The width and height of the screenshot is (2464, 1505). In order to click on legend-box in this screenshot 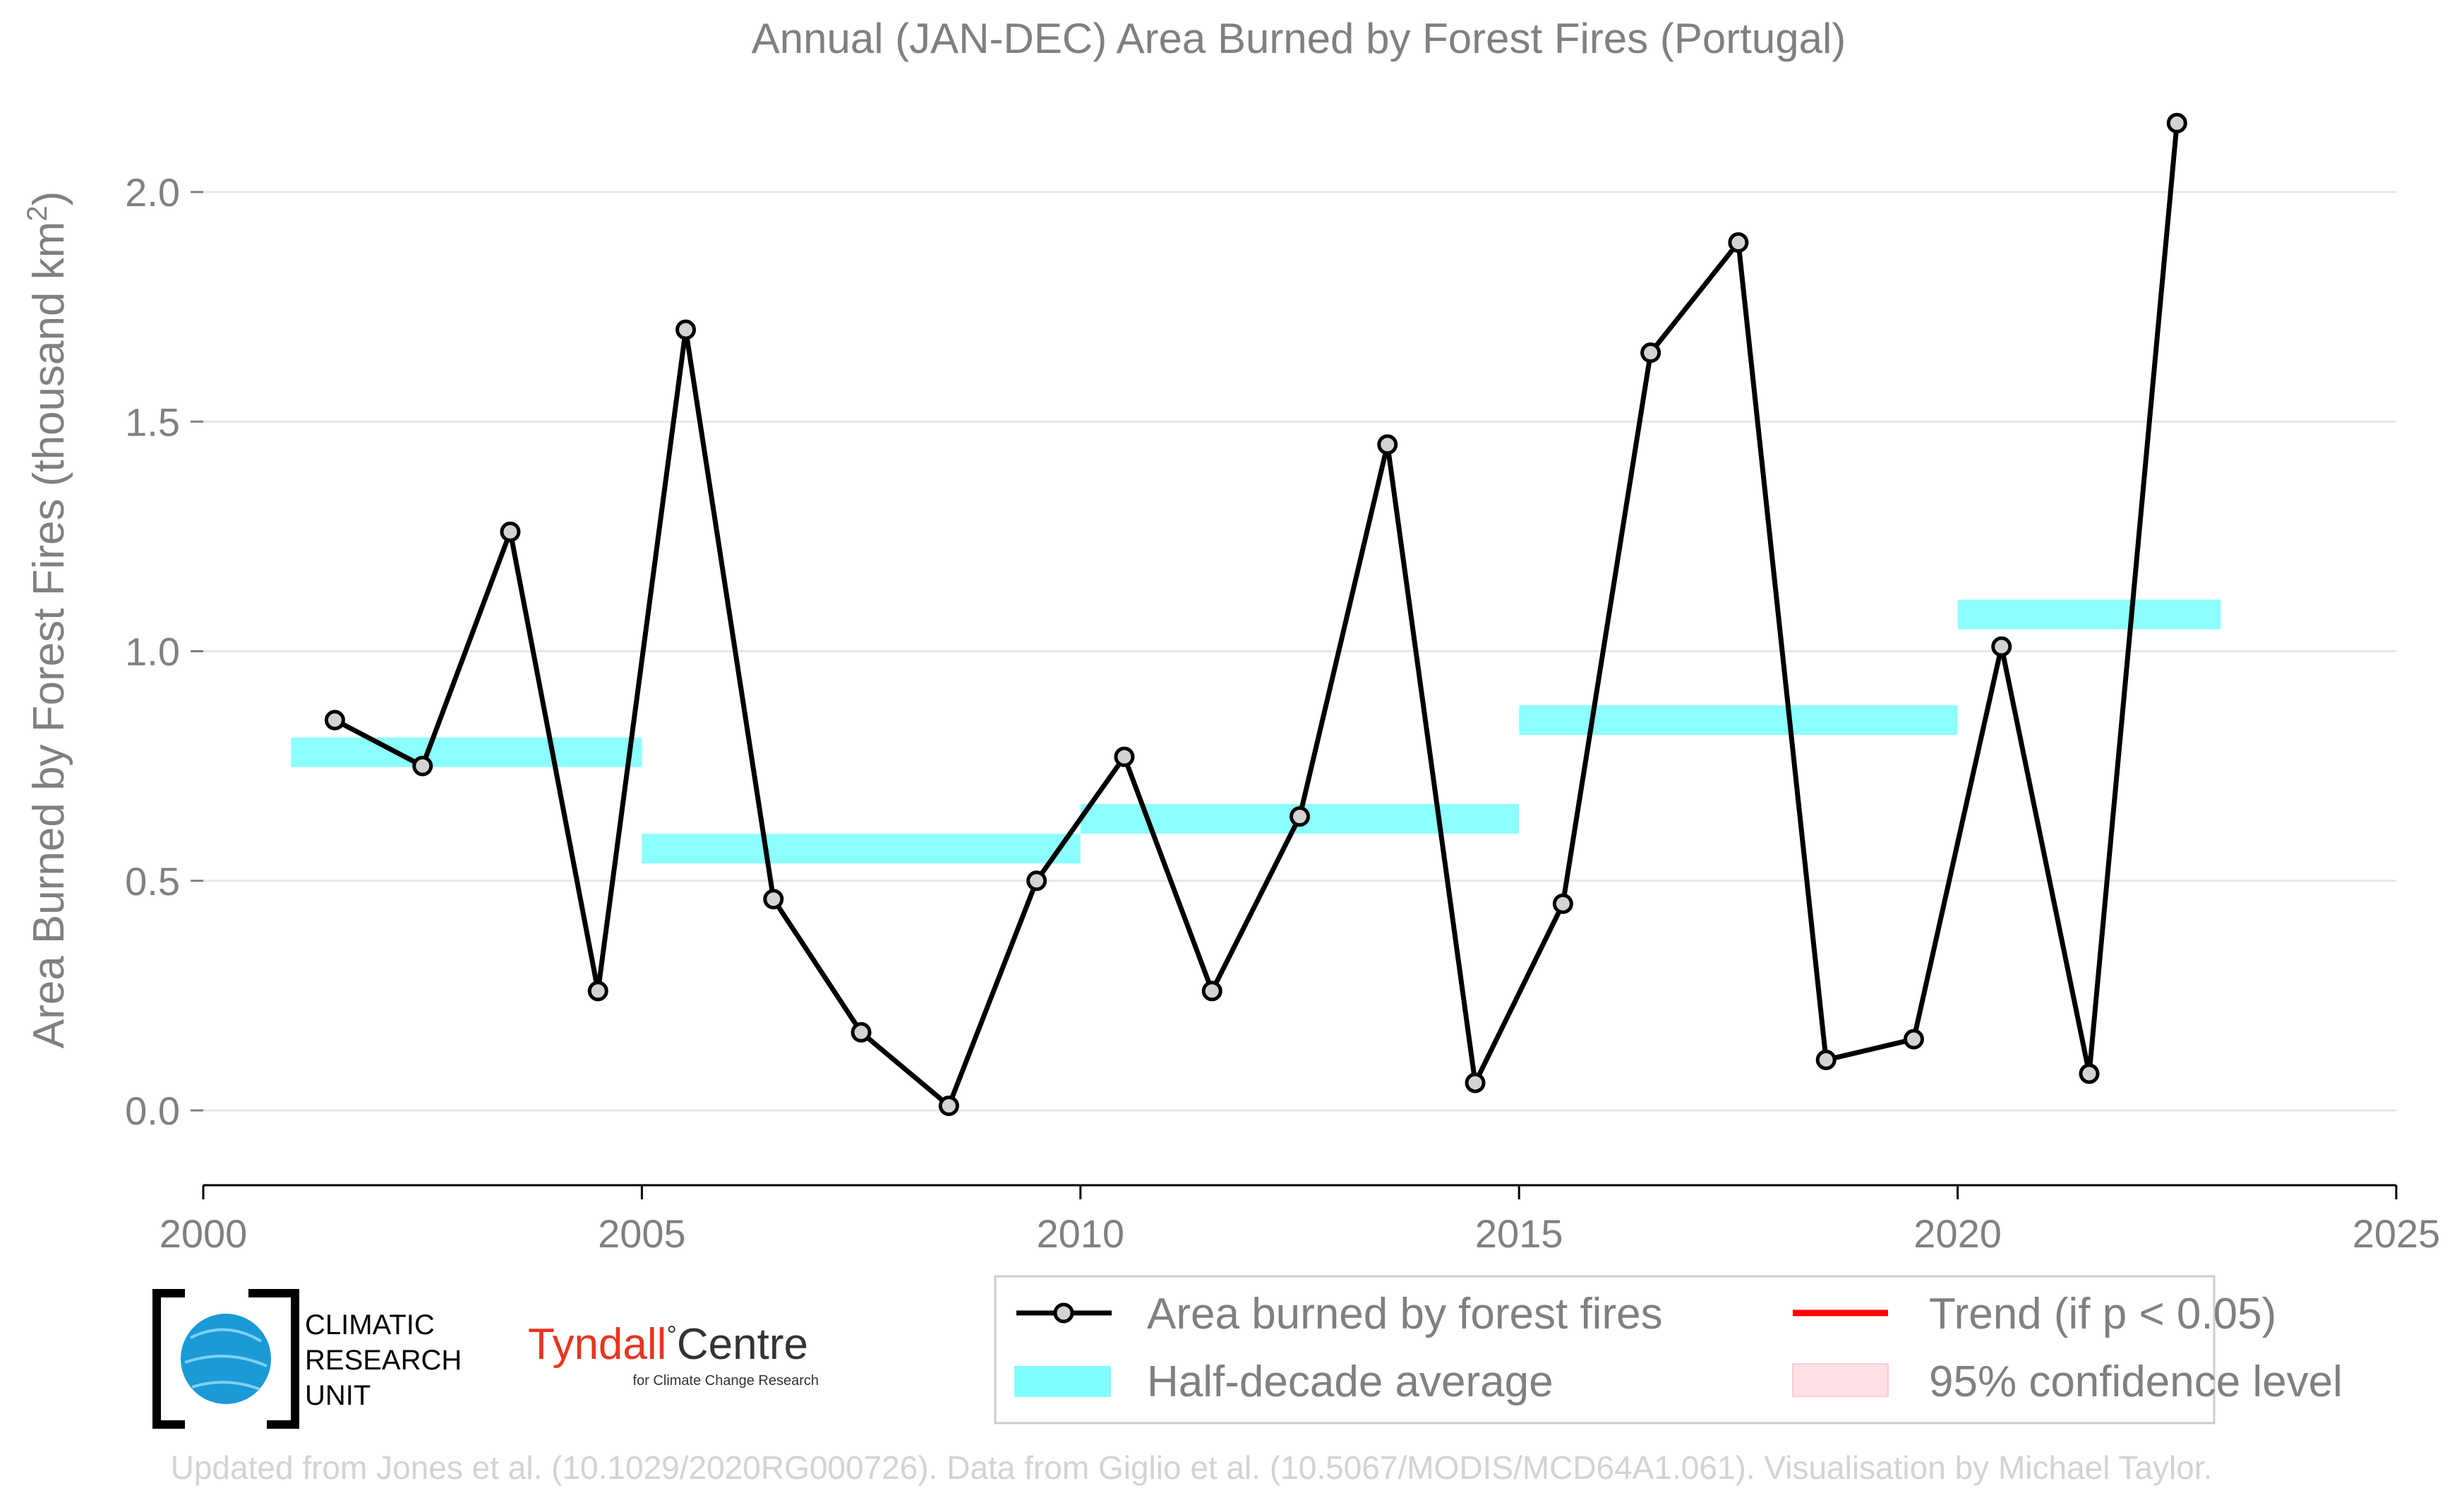, I will do `click(1605, 1350)`.